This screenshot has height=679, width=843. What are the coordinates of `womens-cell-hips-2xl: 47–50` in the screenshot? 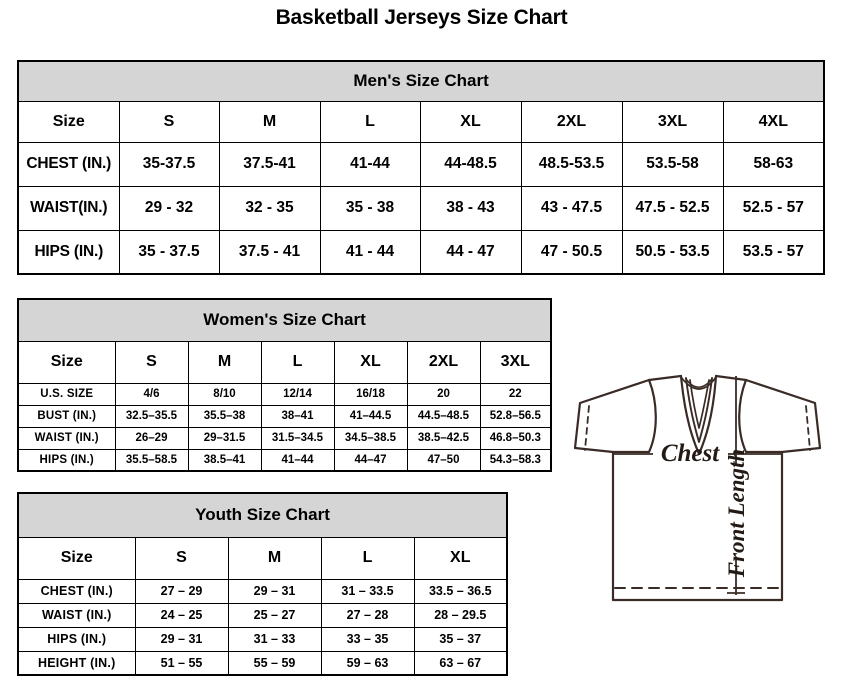 It's located at (443, 460).